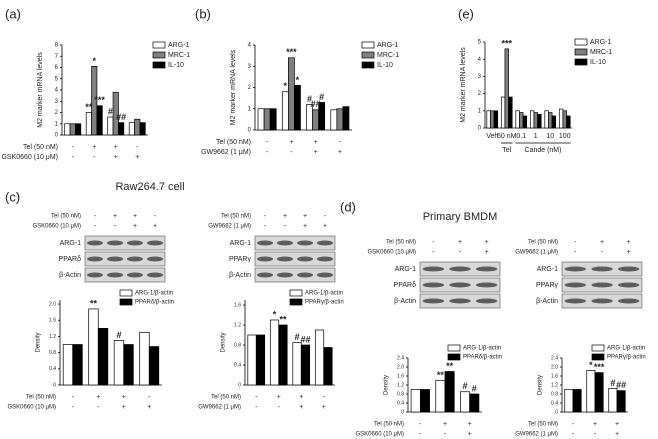 This screenshot has width=658, height=439. What do you see at coordinates (536, 253) in the screenshot?
I see `blot-condition-label: GW9662 (1 μM)` at bounding box center [536, 253].